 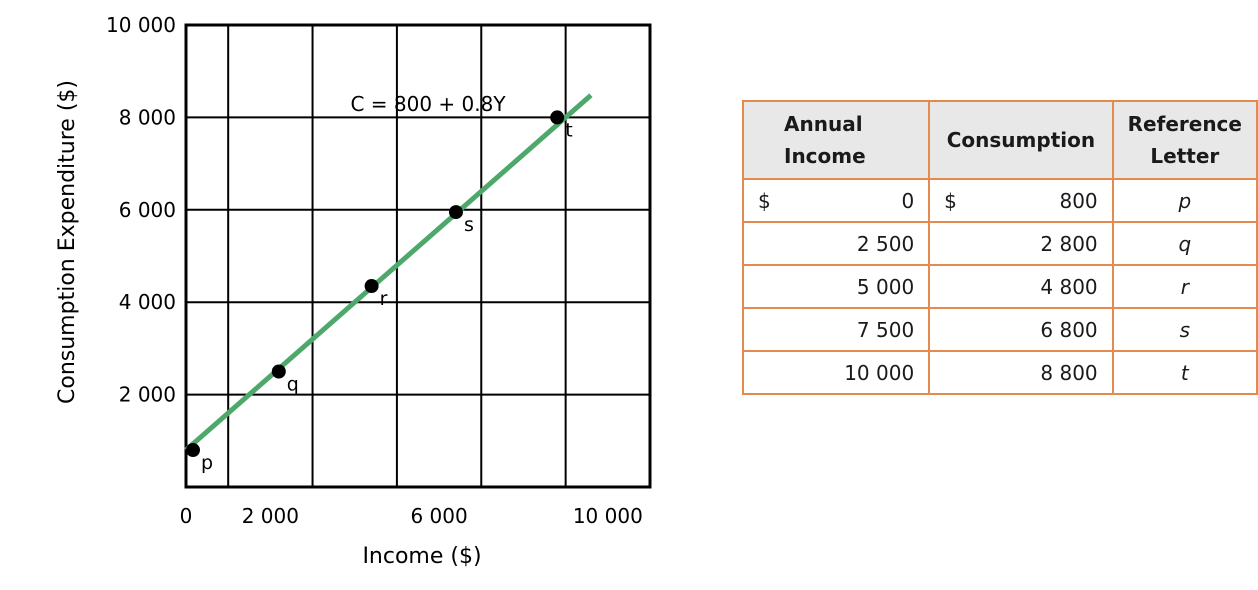 I want to click on x-tick-label: 2 000, so click(x=270, y=516).